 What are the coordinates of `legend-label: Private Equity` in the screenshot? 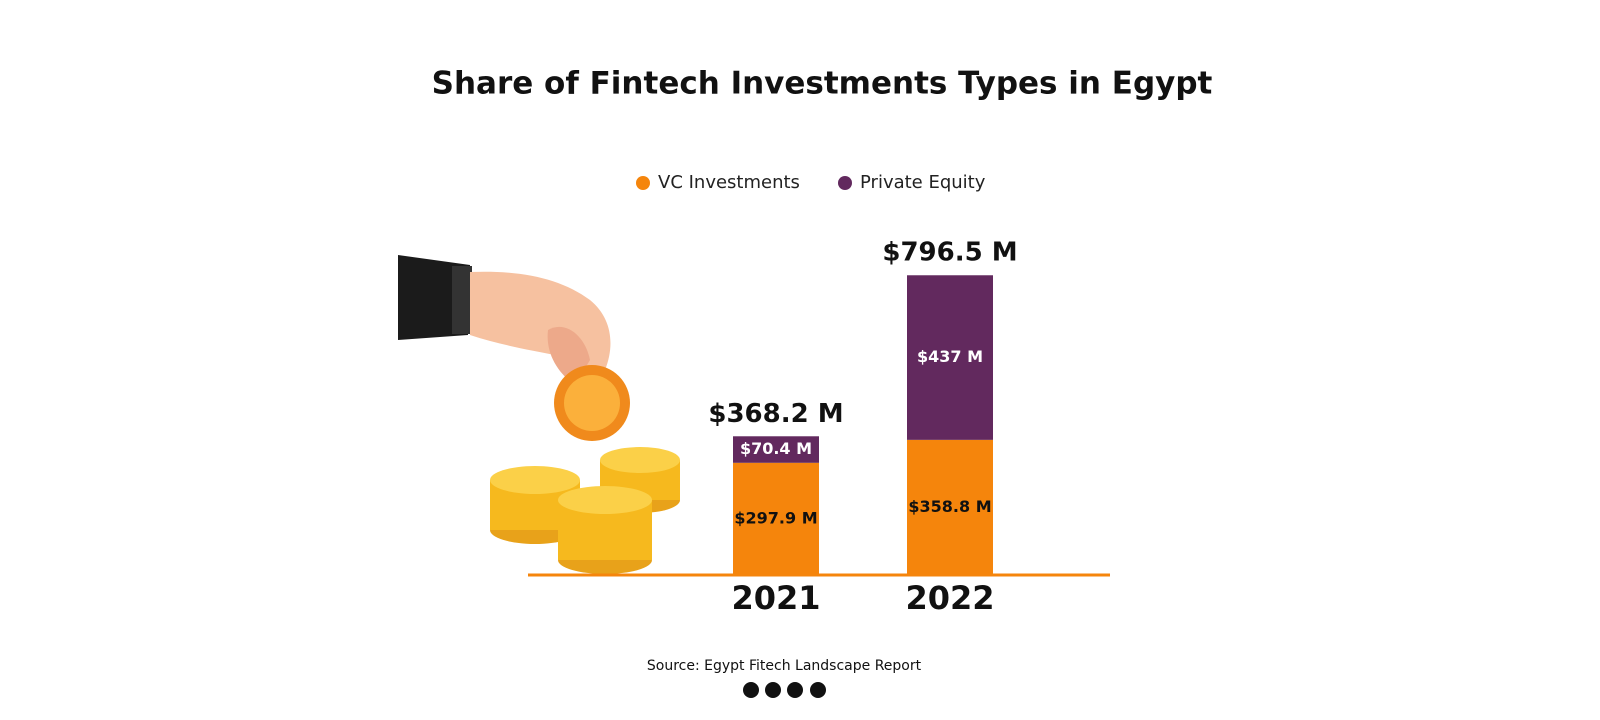 It's located at (923, 182).